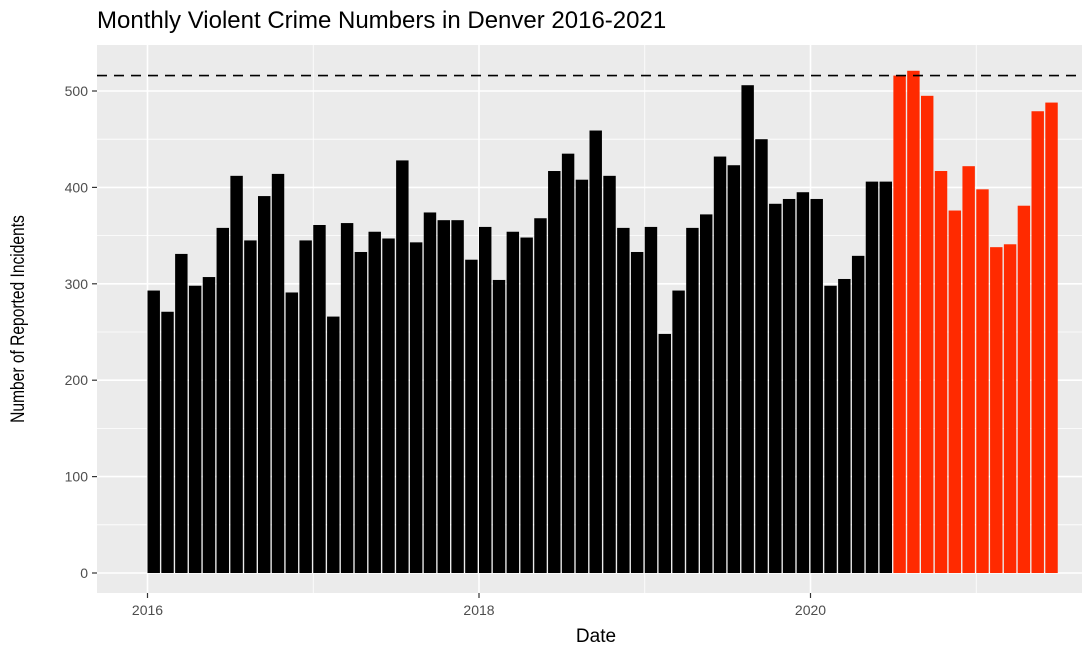 The height and width of the screenshot is (651, 1085). I want to click on y-axis: 0 100 200 300 400 500, so click(81, 332).